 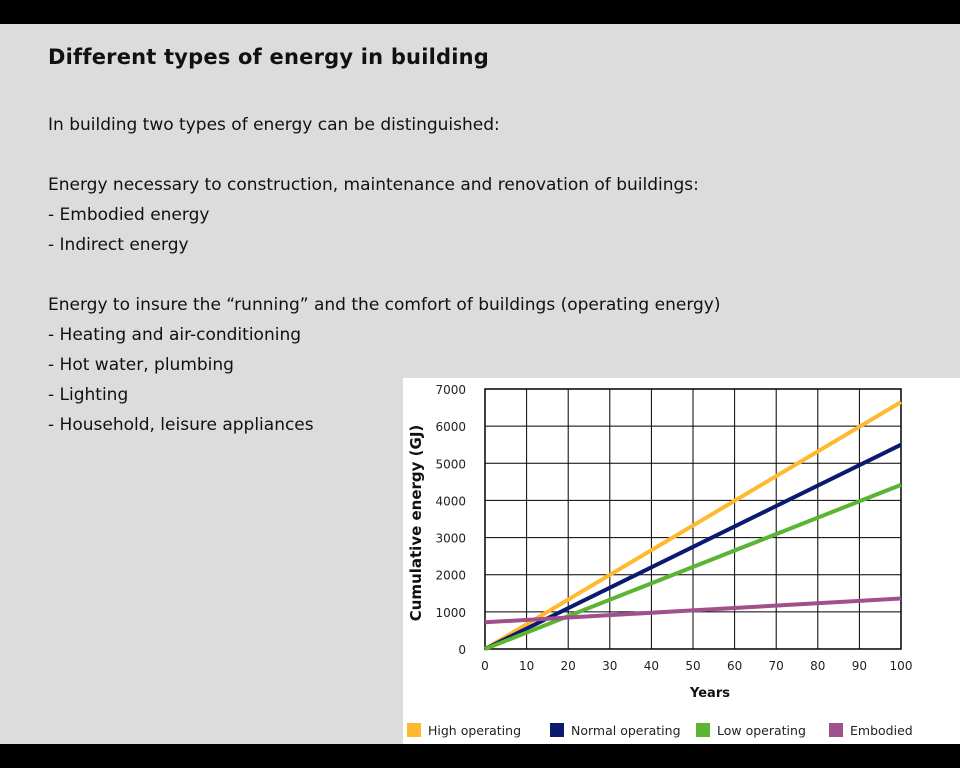 What do you see at coordinates (776, 666) in the screenshot?
I see `x-tick-label: 70` at bounding box center [776, 666].